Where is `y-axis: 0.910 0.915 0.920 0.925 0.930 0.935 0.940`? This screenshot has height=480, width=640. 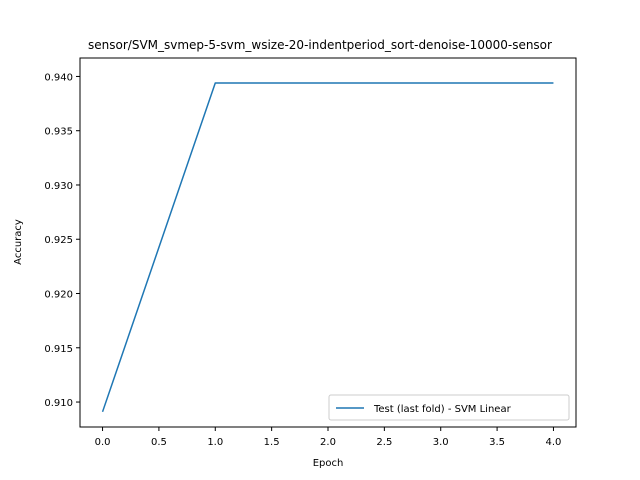
y-axis: 0.910 0.915 0.920 0.925 0.930 0.935 0.940 is located at coordinates (62, 240).